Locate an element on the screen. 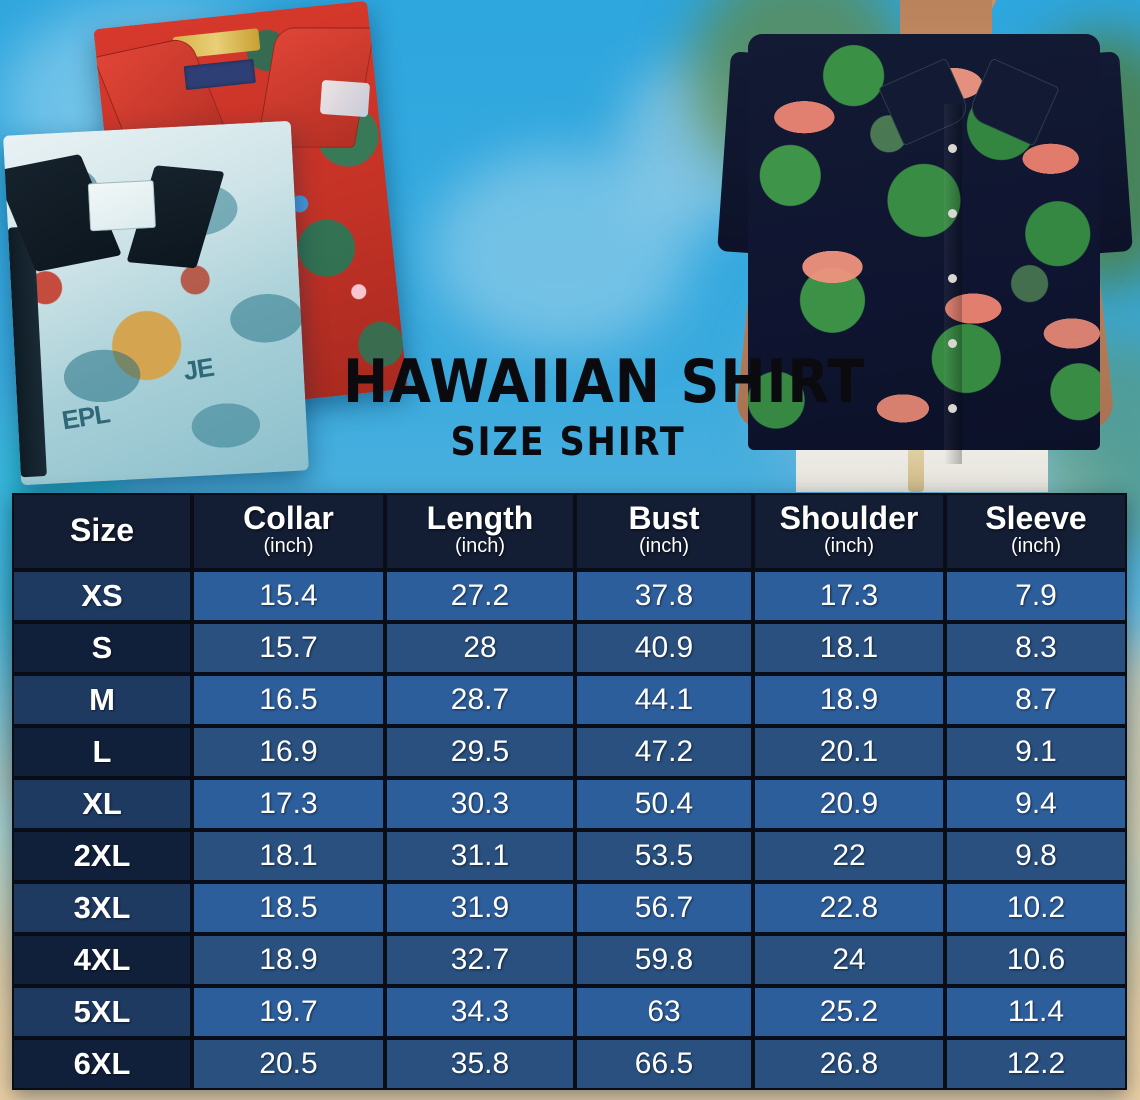 This screenshot has width=1140, height=1100. measurement-cell-shoulder: 17.3 is located at coordinates (849, 596).